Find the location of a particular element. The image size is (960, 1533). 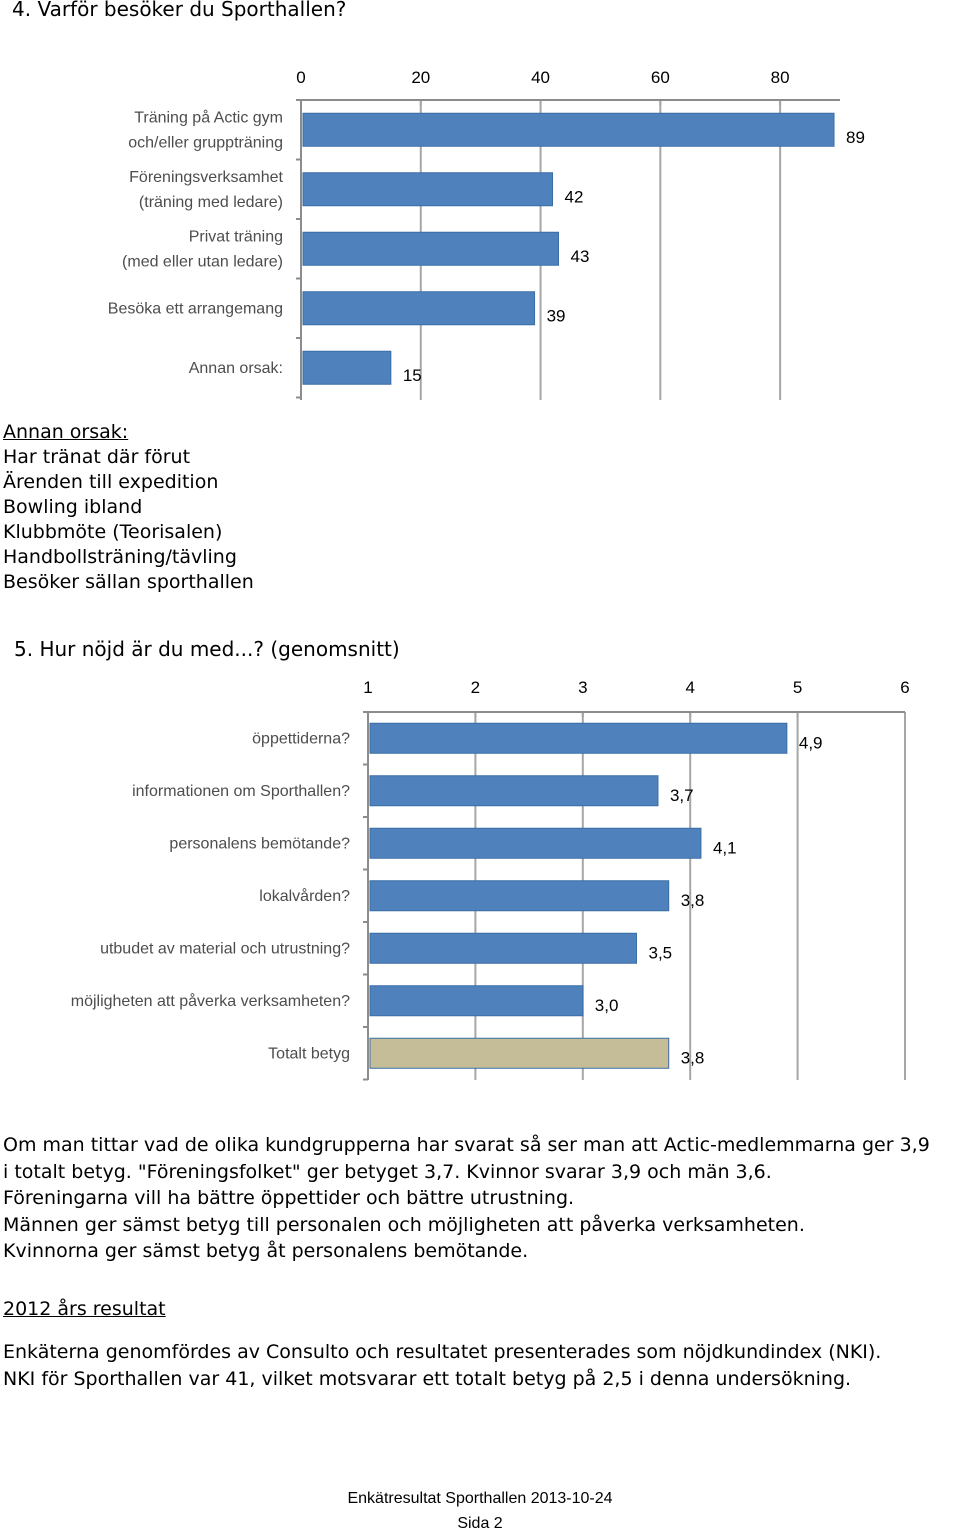

x-tick-label: 0 is located at coordinates (300, 77).